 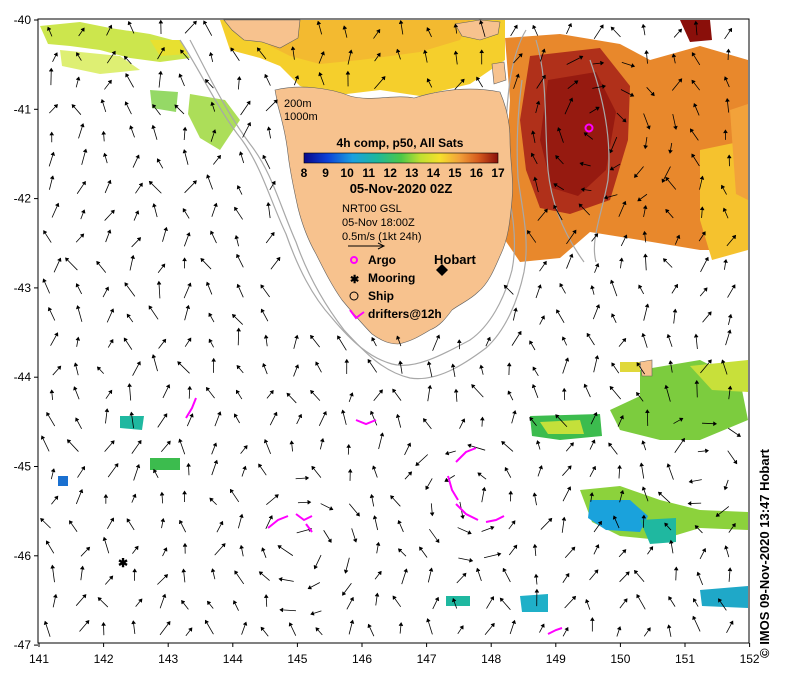 What do you see at coordinates (168, 659) in the screenshot?
I see `lon-tick-label: 143` at bounding box center [168, 659].